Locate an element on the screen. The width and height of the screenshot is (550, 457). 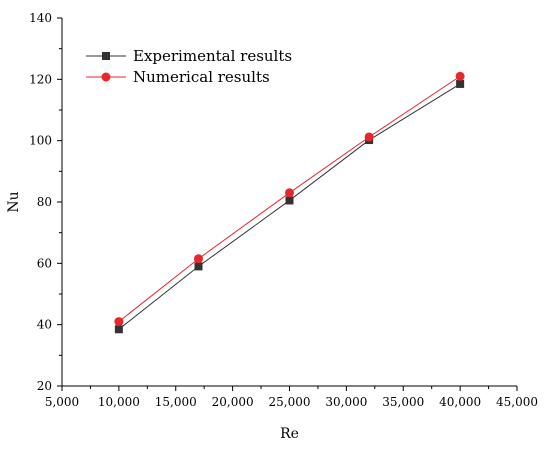
x-tick-label: 25,000 is located at coordinates (290, 402).